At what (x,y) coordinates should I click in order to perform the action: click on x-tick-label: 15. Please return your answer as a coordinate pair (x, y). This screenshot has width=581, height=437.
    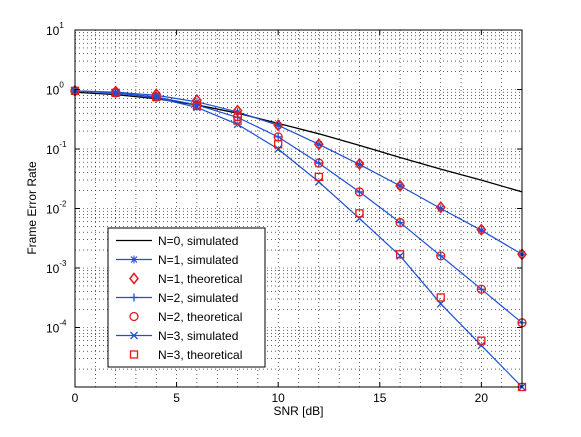
    Looking at the image, I should click on (380, 398).